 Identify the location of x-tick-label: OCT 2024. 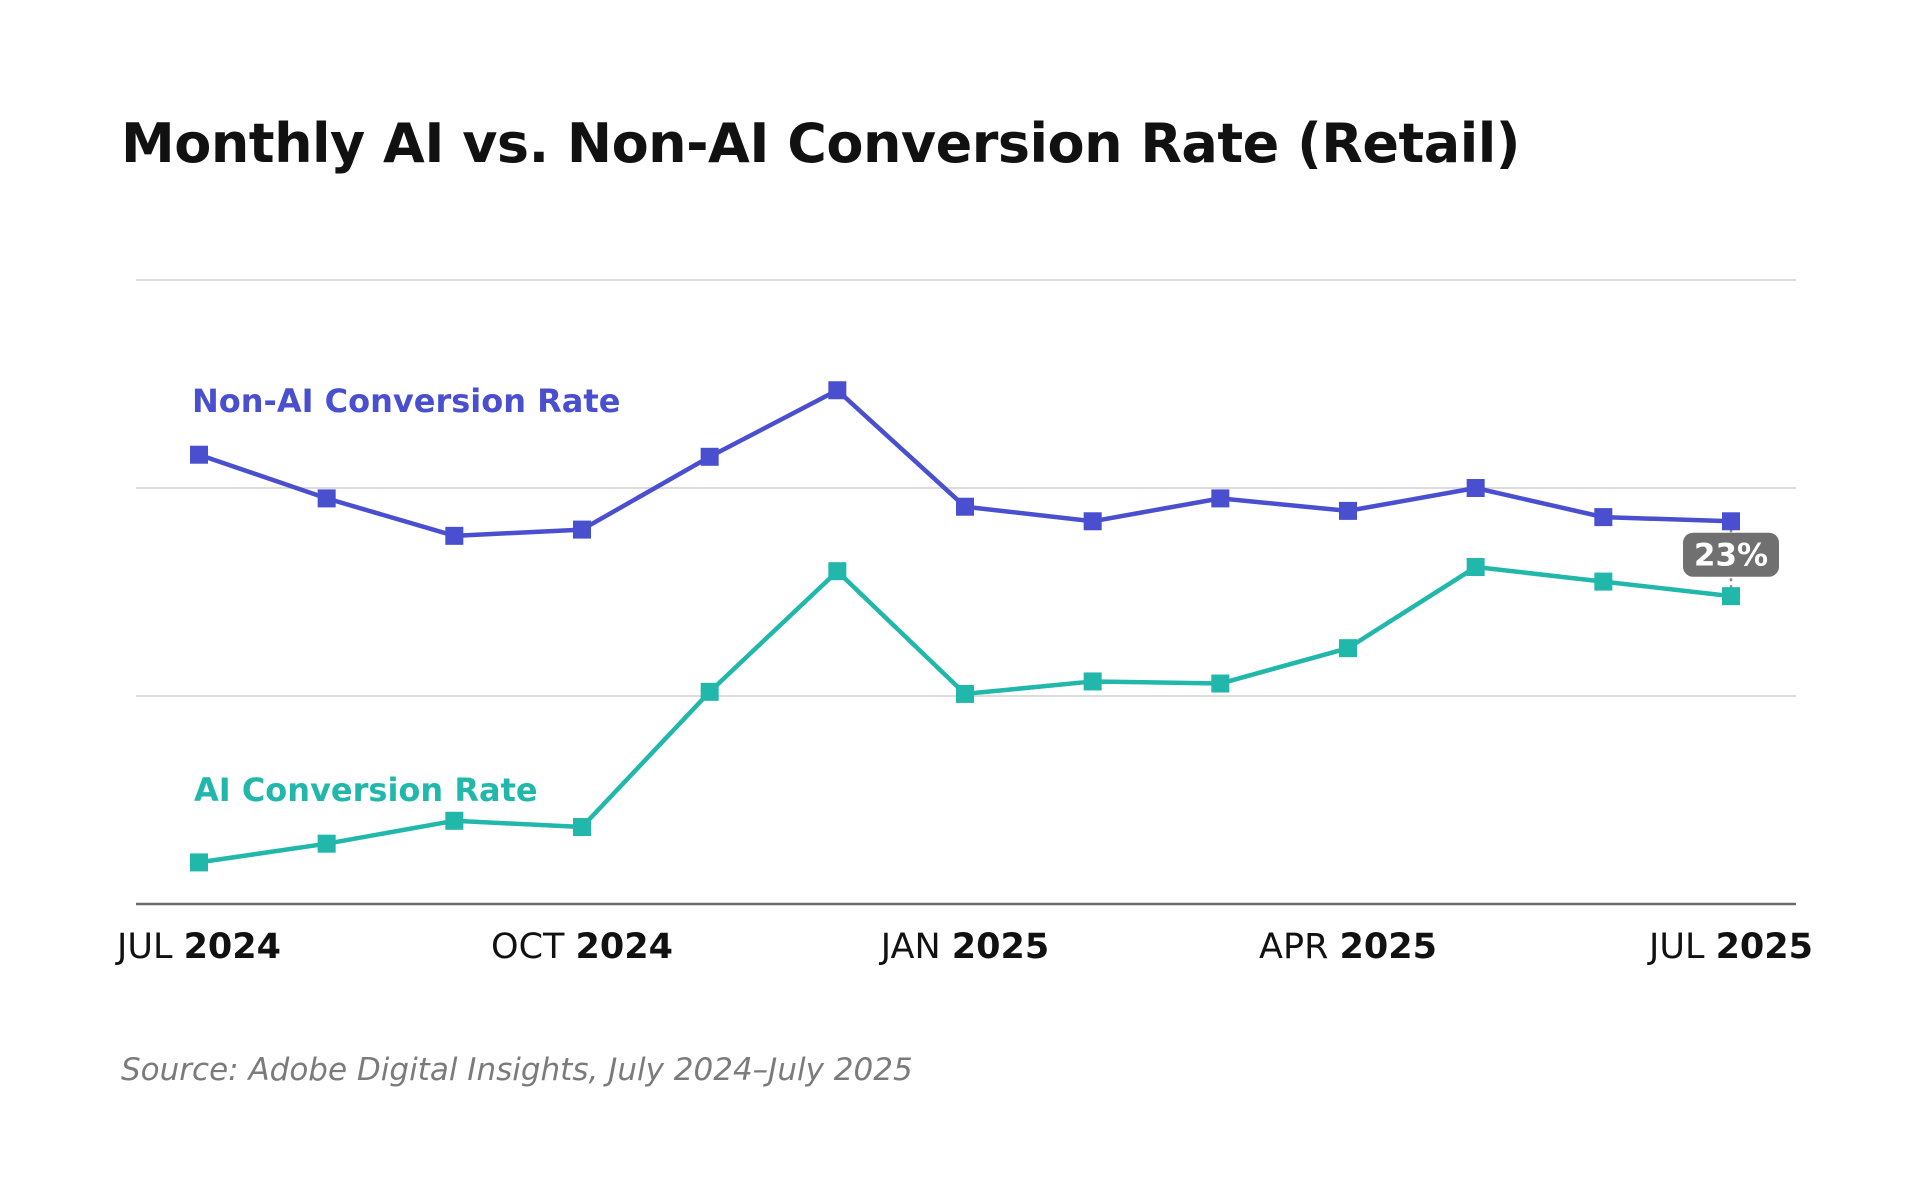
(582, 947).